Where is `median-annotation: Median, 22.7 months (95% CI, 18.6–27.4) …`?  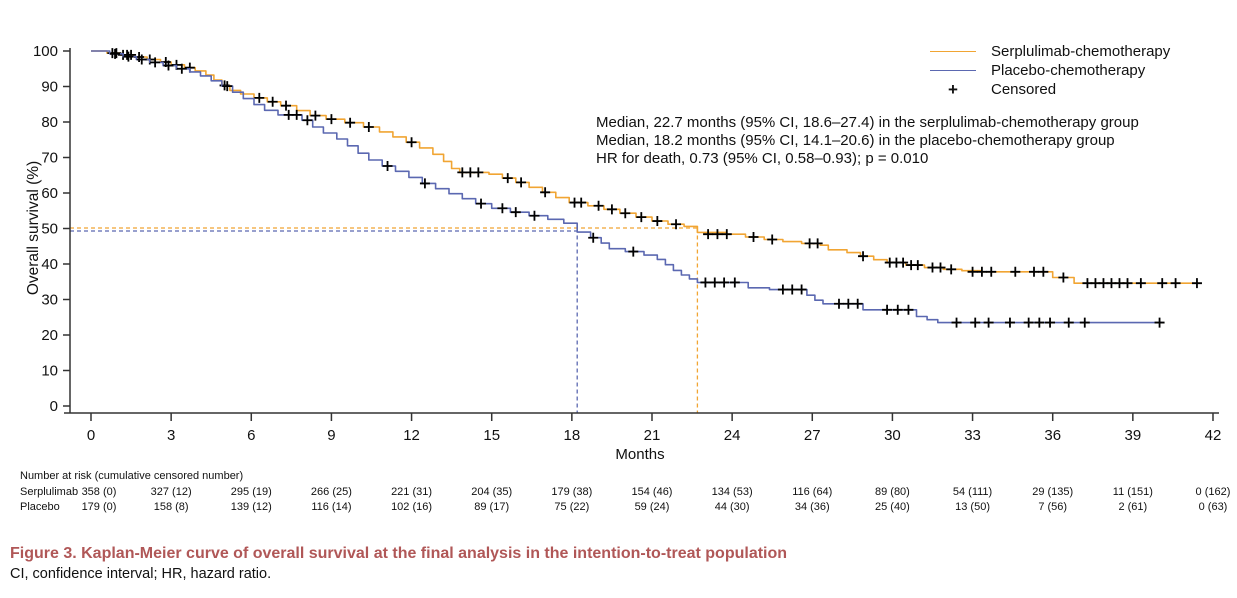 median-annotation: Median, 22.7 months (95% CI, 18.6–27.4) … is located at coordinates (867, 141).